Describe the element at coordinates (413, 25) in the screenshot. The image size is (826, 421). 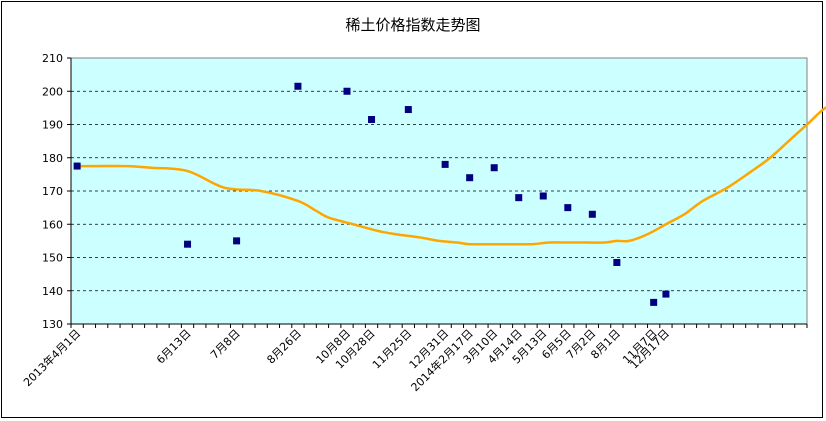
I see `chart-title: 稀土价格指数走势图` at that location.